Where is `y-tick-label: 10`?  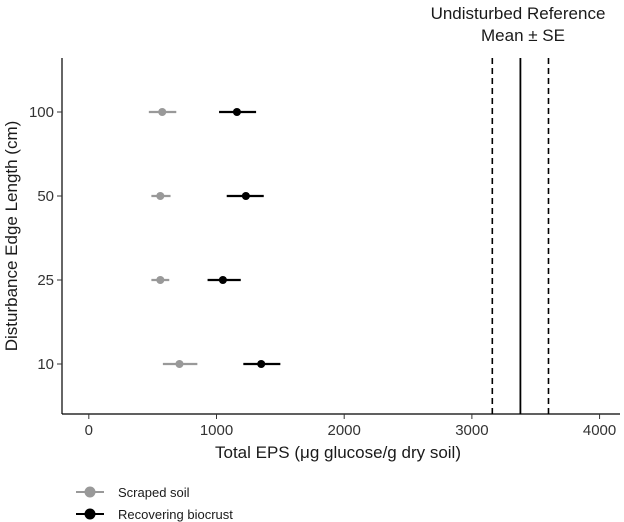 y-tick-label: 10 is located at coordinates (45, 364).